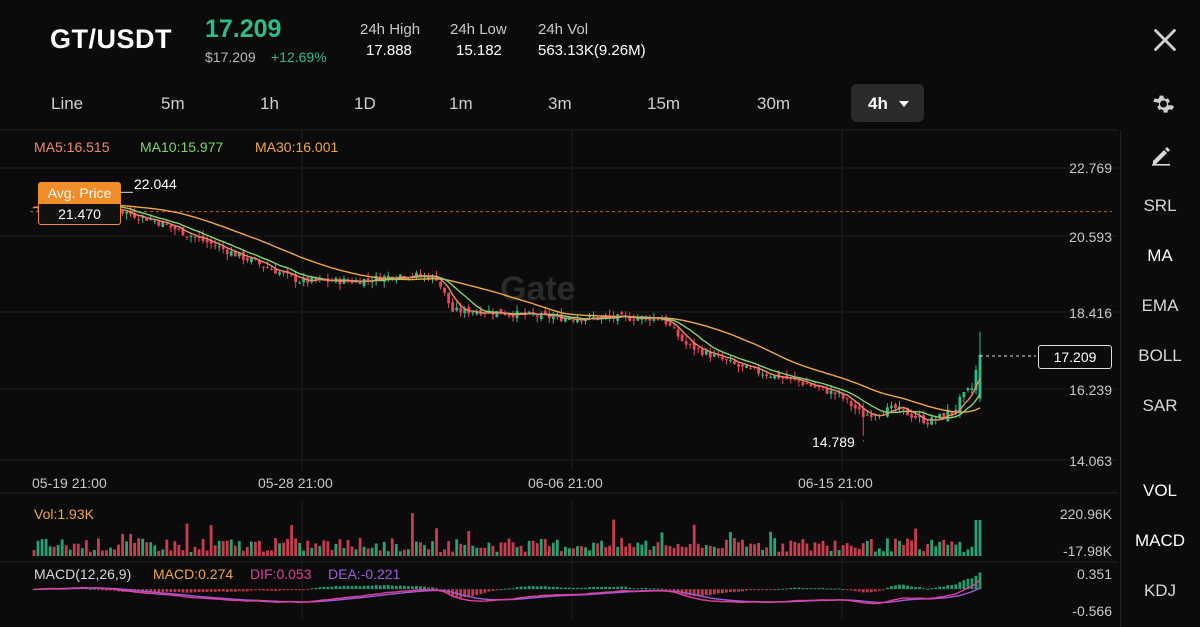  What do you see at coordinates (1160, 590) in the screenshot?
I see `tool-kdj: KDJ` at bounding box center [1160, 590].